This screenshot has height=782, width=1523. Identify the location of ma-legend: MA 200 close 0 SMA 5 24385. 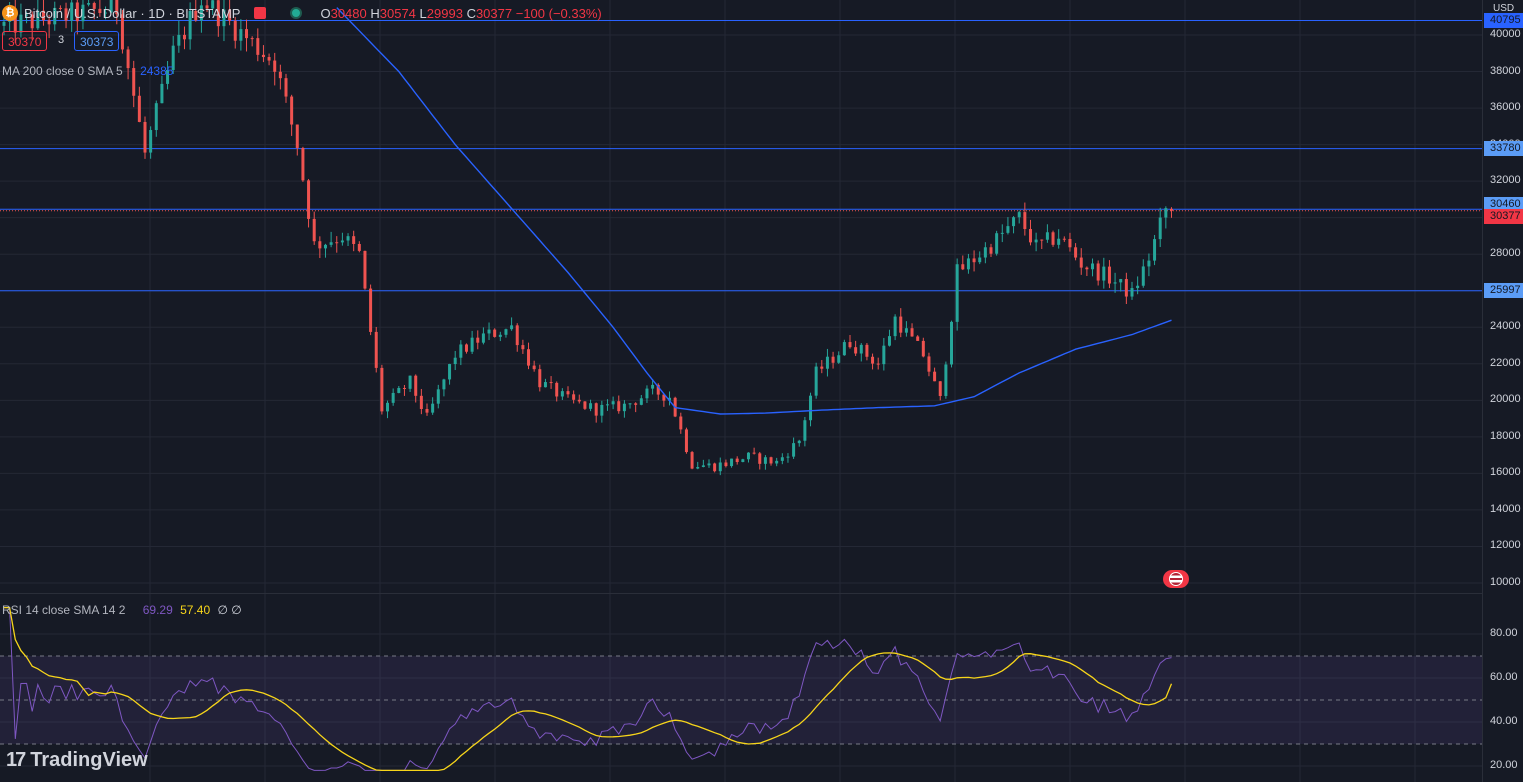
(87, 71).